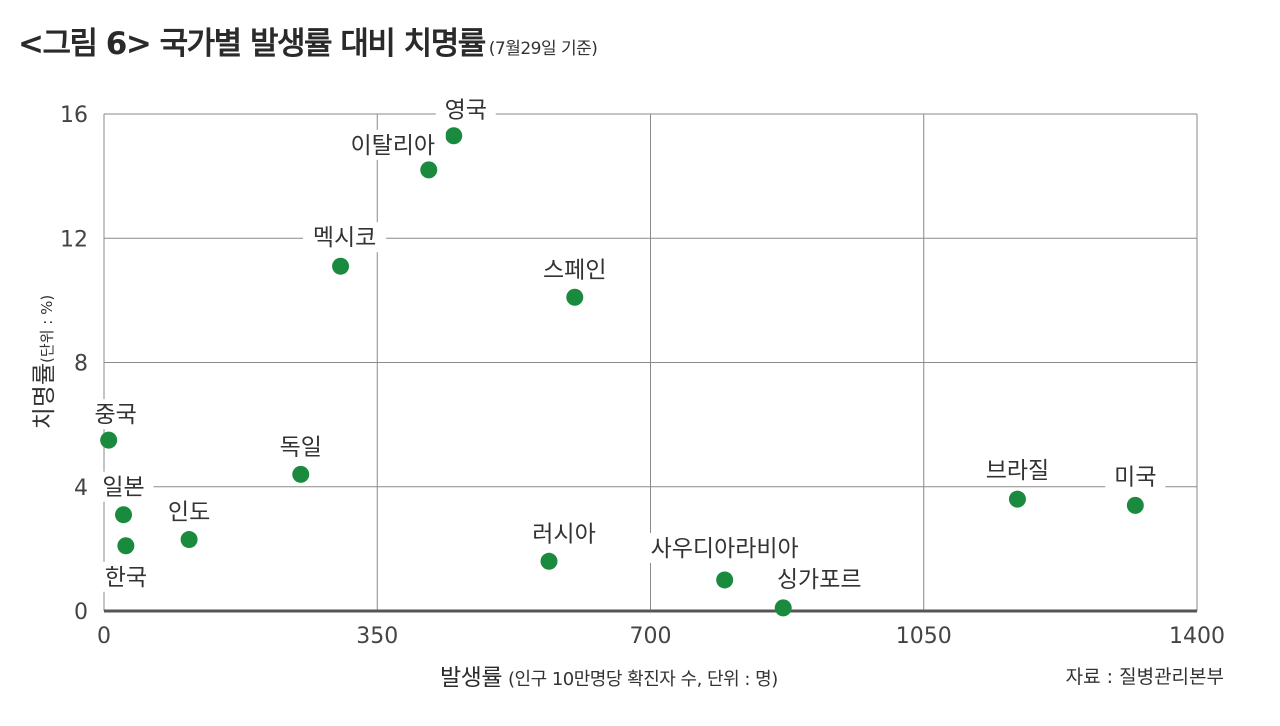  What do you see at coordinates (74, 115) in the screenshot?
I see `y-tick-label: 16` at bounding box center [74, 115].